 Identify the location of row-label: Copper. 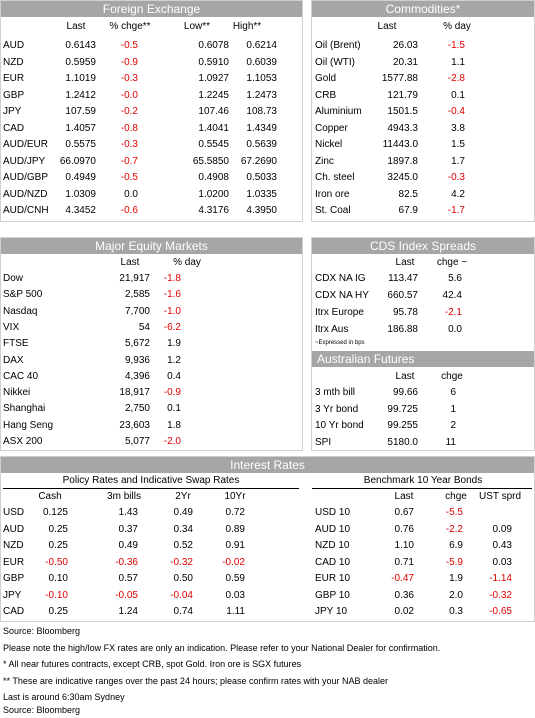
(331, 128).